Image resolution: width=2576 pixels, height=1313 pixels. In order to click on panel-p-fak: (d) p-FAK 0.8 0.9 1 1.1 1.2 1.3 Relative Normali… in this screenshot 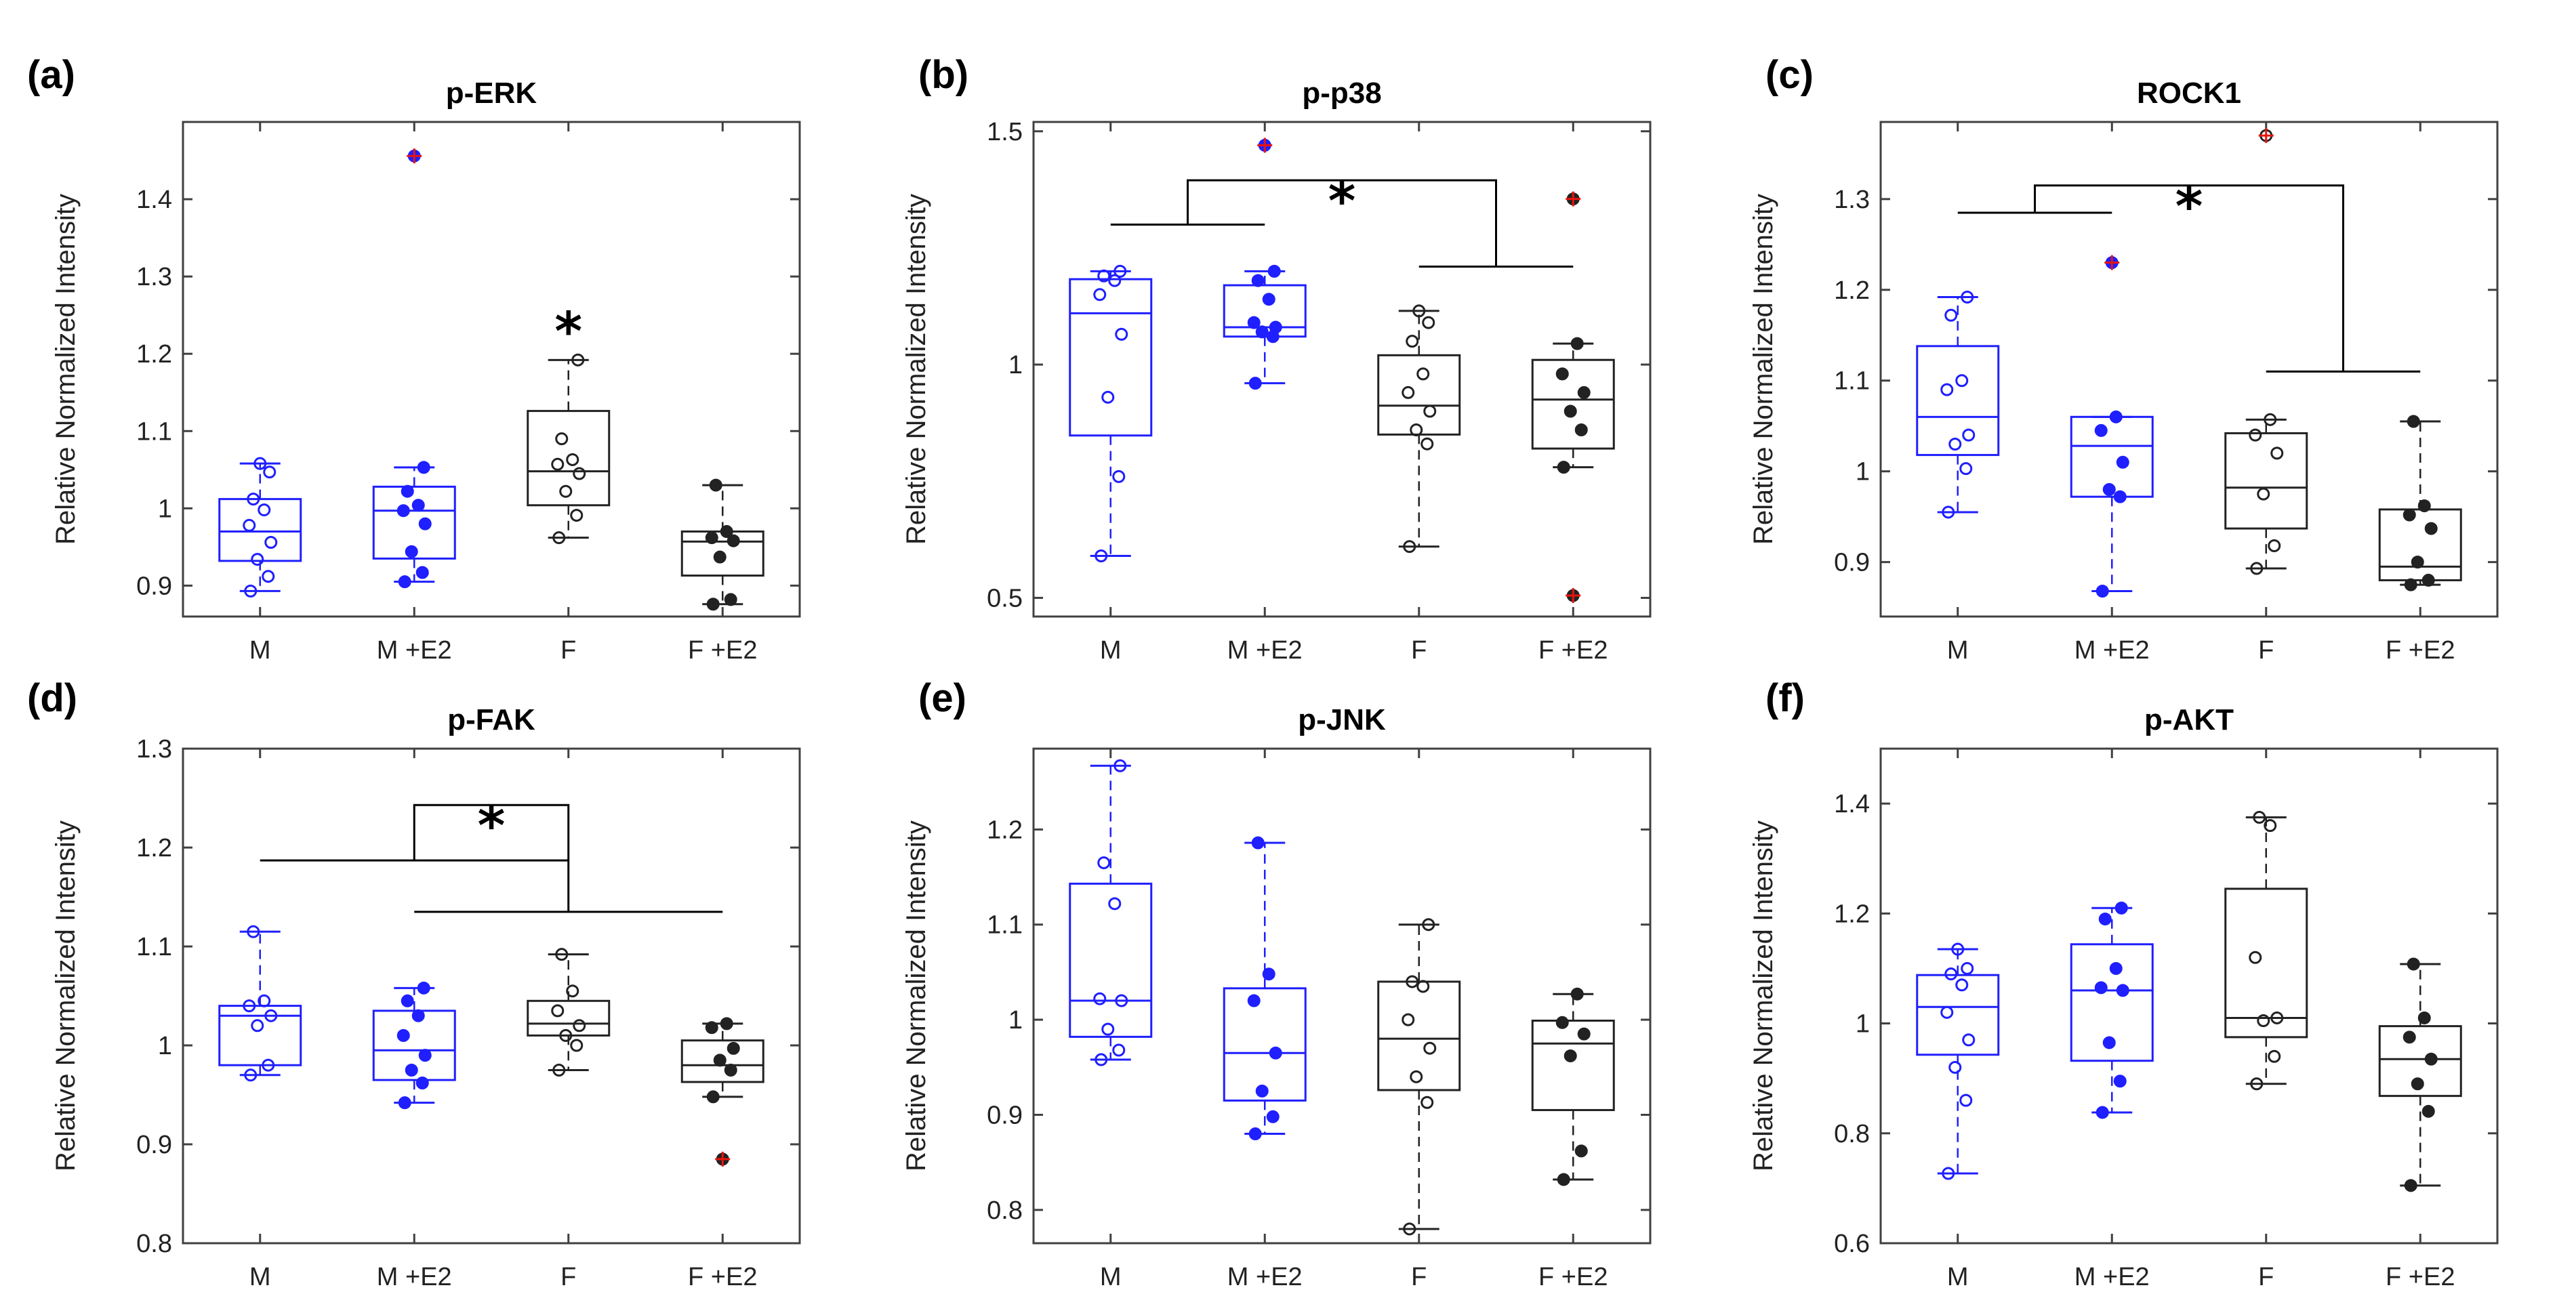, I will do `click(414, 983)`.